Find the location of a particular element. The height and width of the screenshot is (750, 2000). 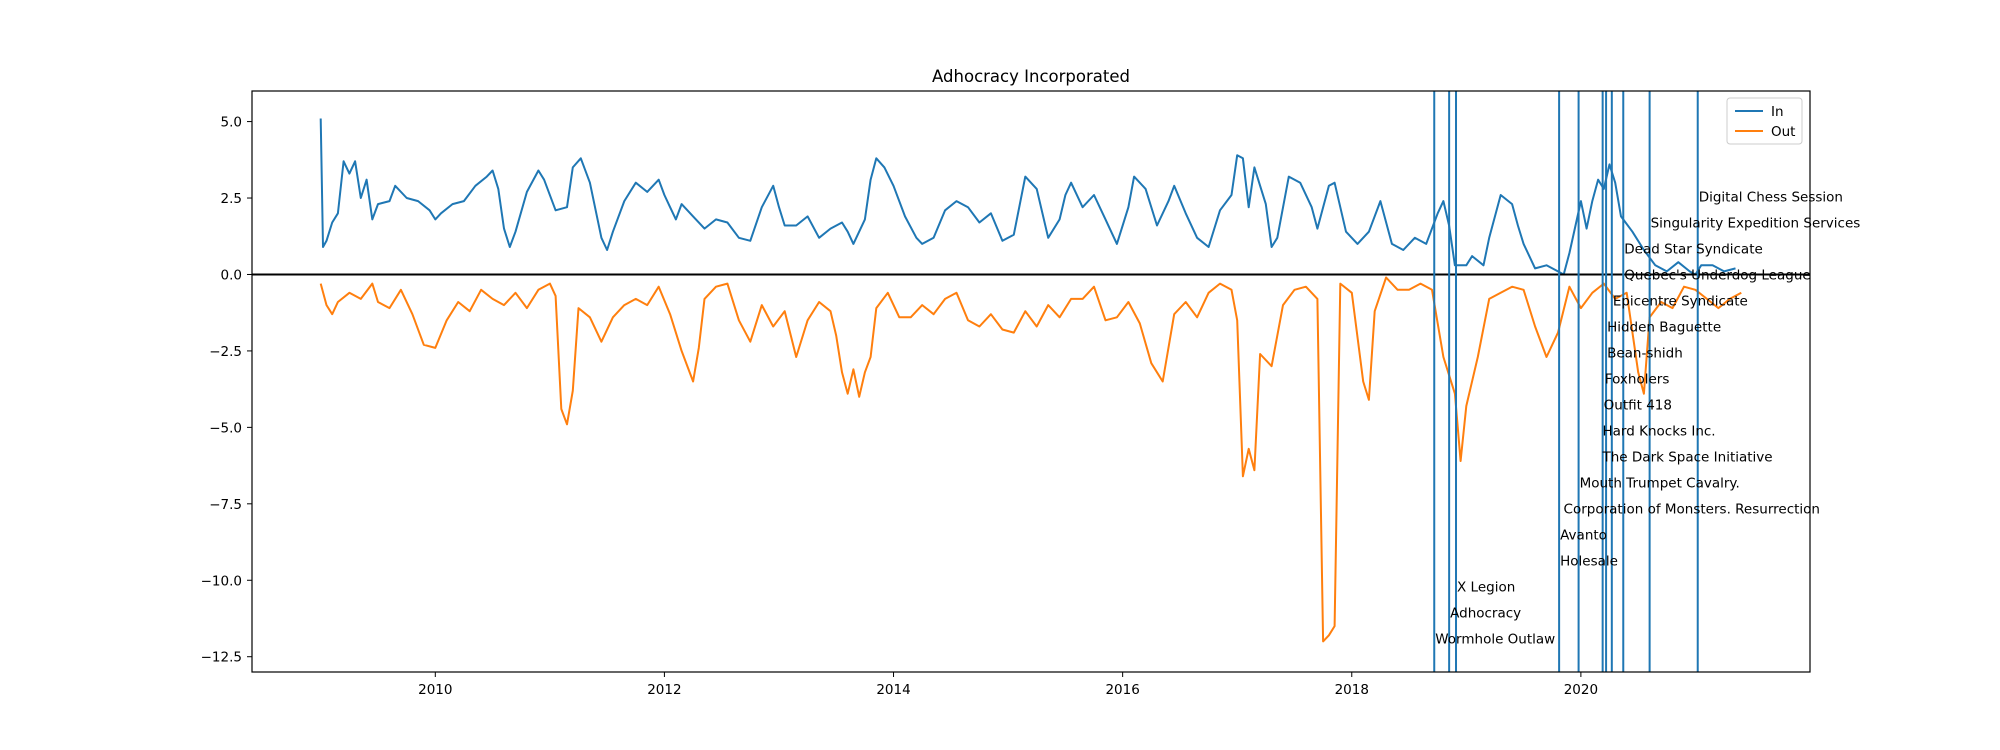

legend-label-out: Out is located at coordinates (1783, 132).